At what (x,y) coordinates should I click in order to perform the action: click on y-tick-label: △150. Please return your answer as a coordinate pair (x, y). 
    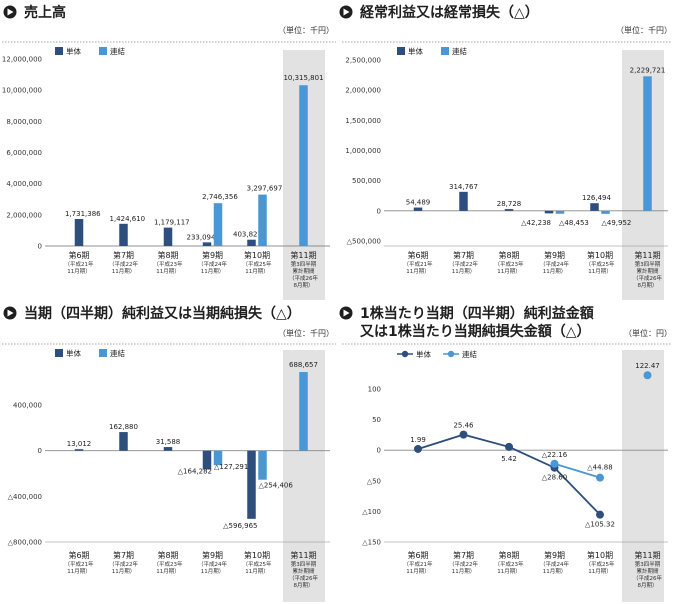
    Looking at the image, I should click on (371, 543).